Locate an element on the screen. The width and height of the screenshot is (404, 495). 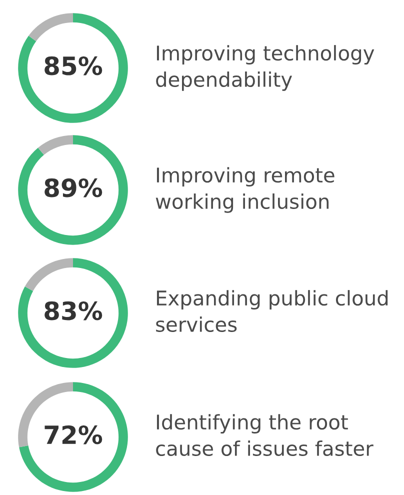
data-label: 85% is located at coordinates (73, 66).